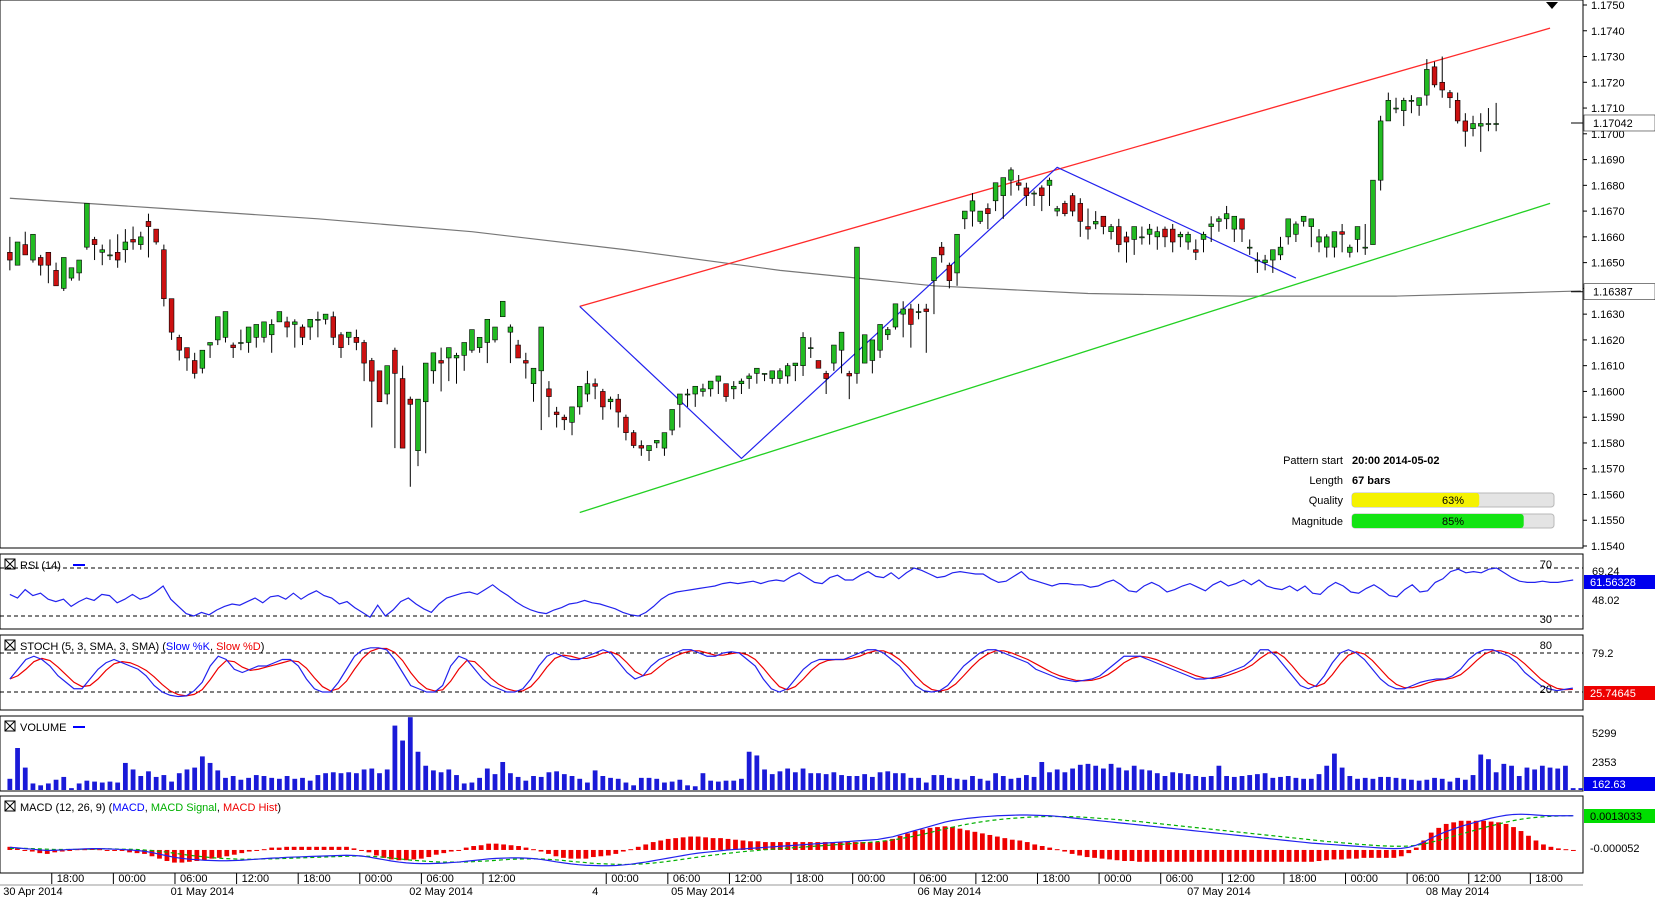 This screenshot has height=897, width=1655. What do you see at coordinates (317, 879) in the screenshot?
I see `time-label: 18:00` at bounding box center [317, 879].